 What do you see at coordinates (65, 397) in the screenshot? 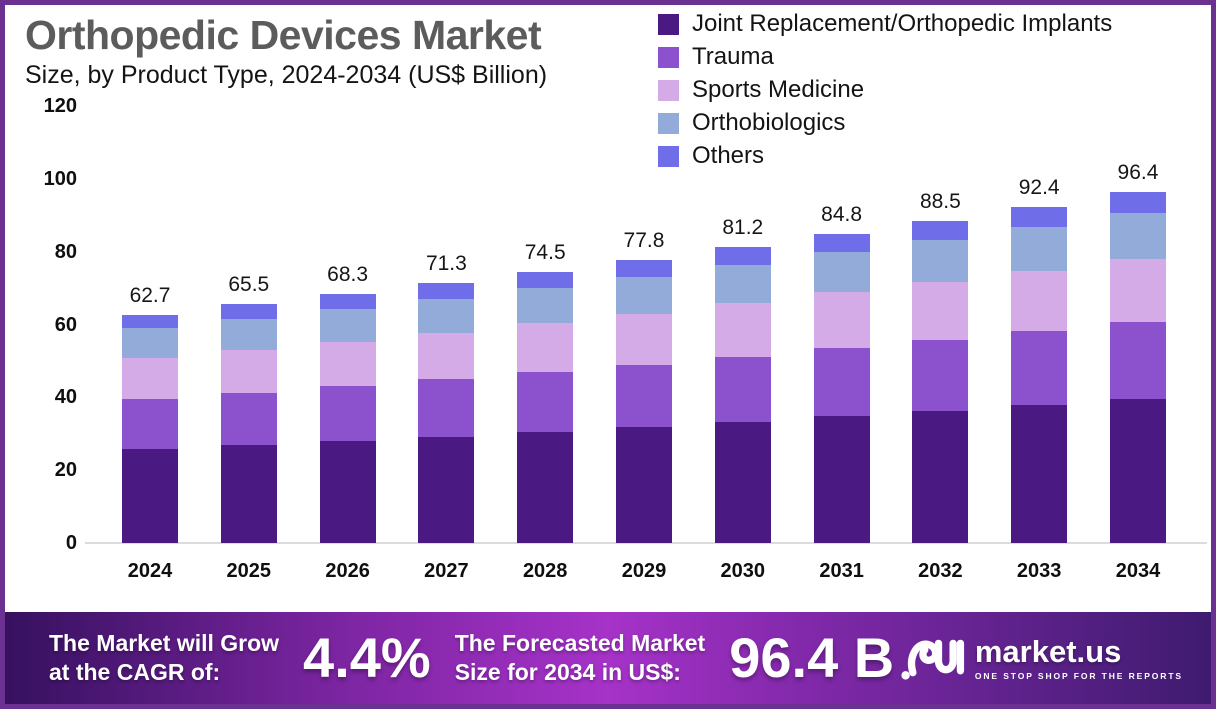
I see `y-axis-tick-40: 40` at bounding box center [65, 397].